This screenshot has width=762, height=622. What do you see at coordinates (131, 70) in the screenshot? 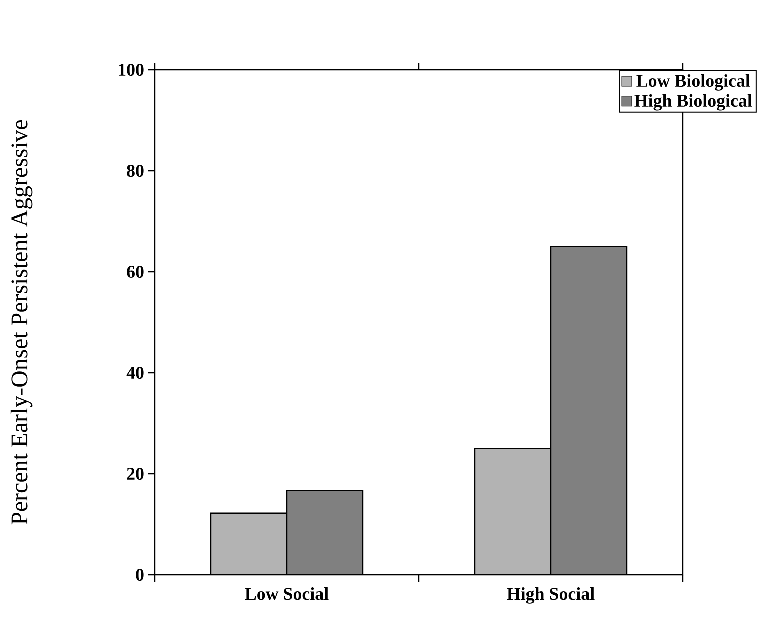
I see `y-tick-label: 100` at bounding box center [131, 70].